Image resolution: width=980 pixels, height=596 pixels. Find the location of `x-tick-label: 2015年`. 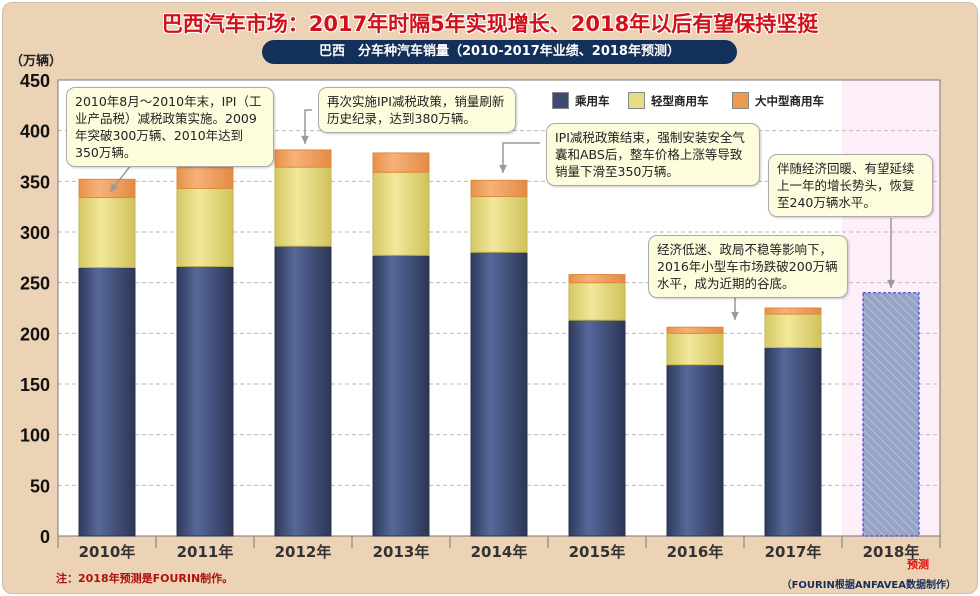

x-tick-label: 2015年 is located at coordinates (597, 552).